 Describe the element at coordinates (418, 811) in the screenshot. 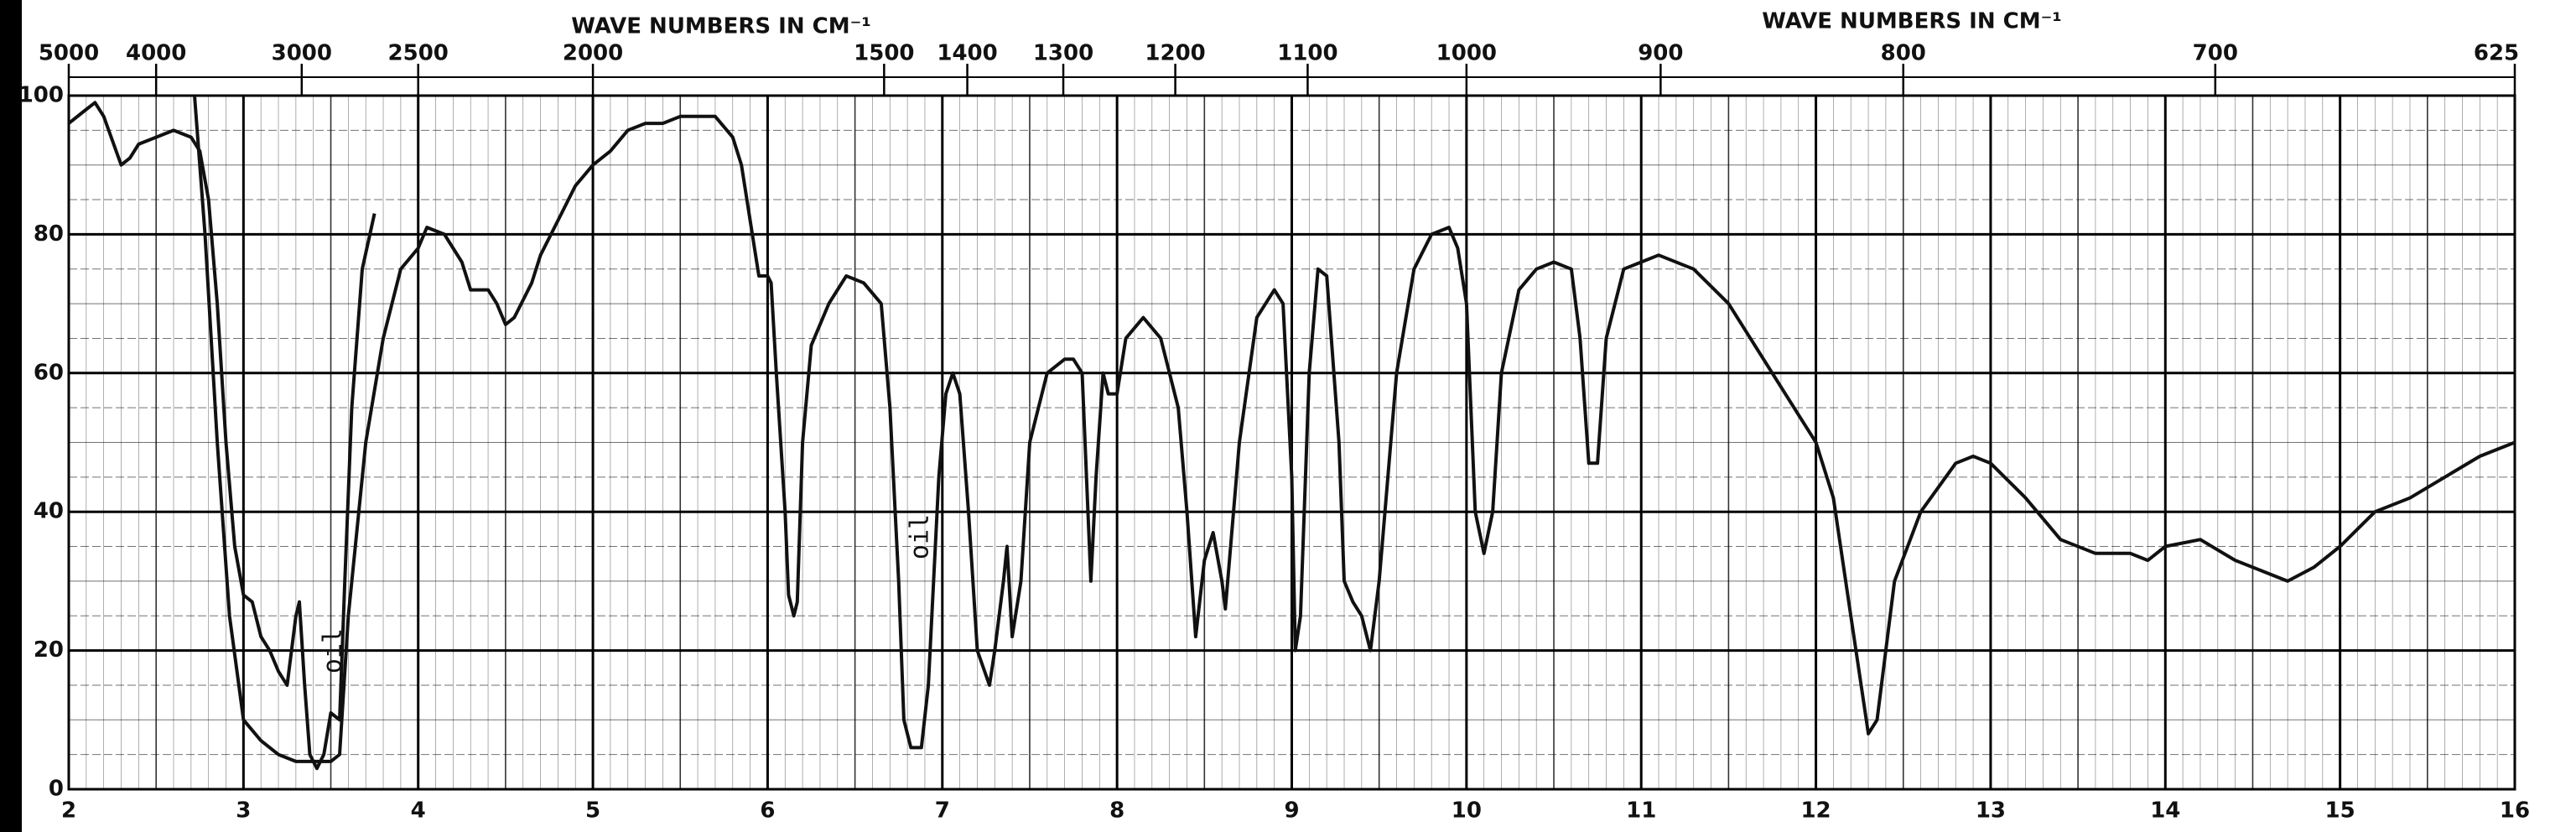

I see `x-tick-label: 4` at that location.